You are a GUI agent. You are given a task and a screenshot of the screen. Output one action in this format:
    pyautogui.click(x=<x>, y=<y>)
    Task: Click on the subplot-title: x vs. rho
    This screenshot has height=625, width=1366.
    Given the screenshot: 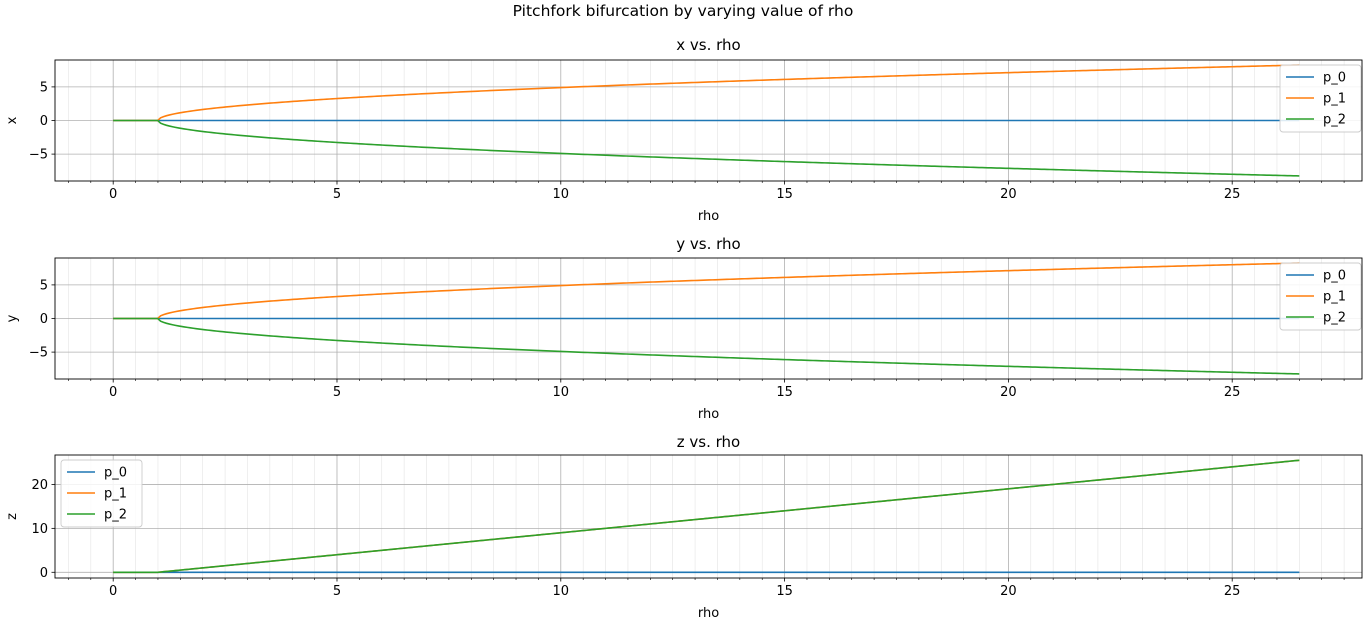 What is the action you would take?
    pyautogui.click(x=708, y=45)
    